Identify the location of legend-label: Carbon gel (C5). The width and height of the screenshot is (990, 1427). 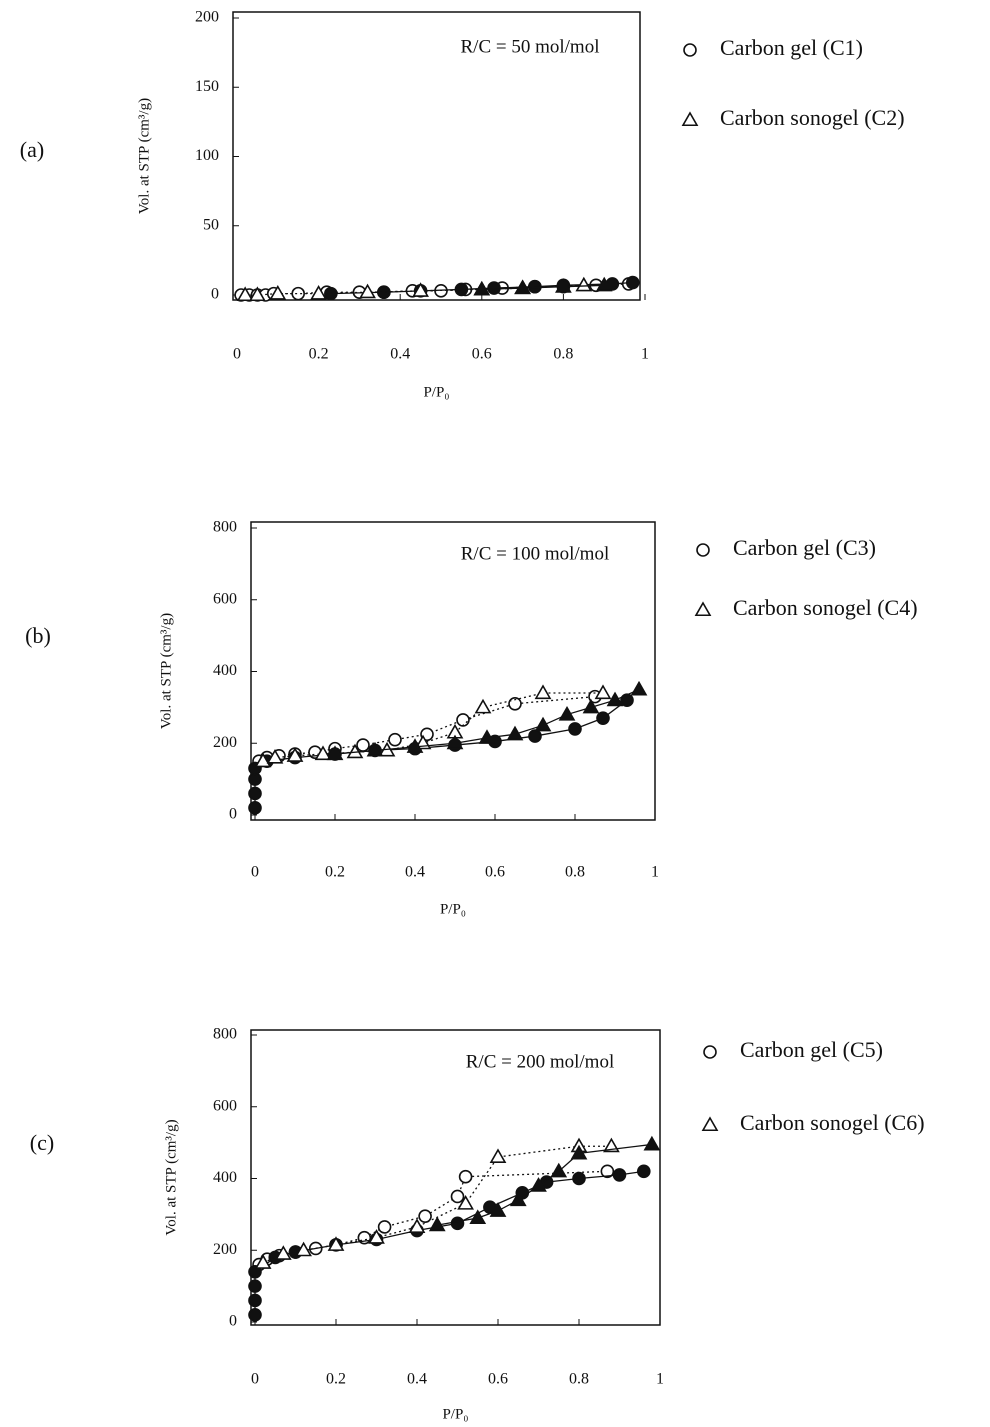
(811, 1049).